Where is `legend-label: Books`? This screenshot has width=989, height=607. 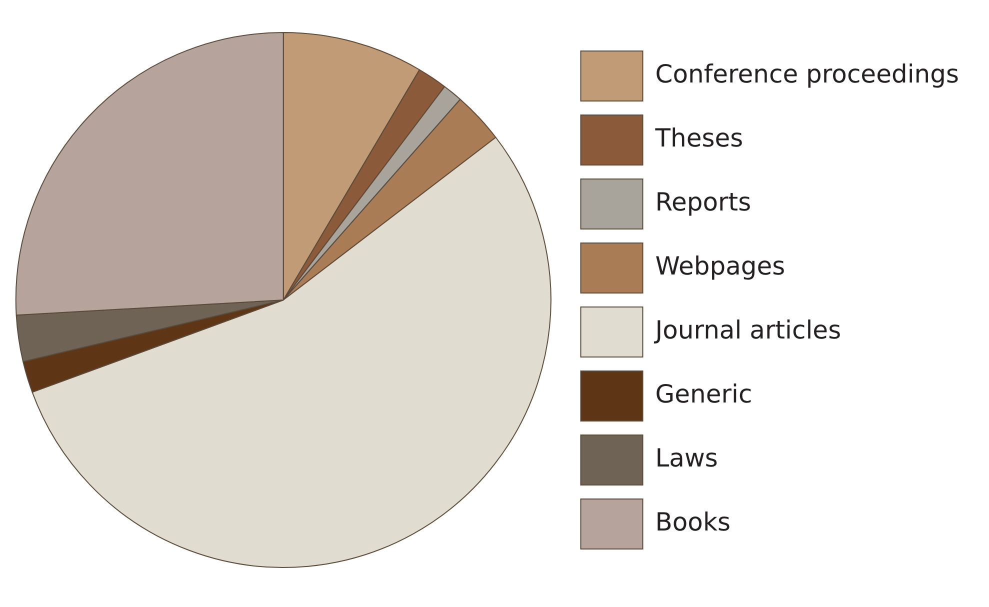 legend-label: Books is located at coordinates (692, 522).